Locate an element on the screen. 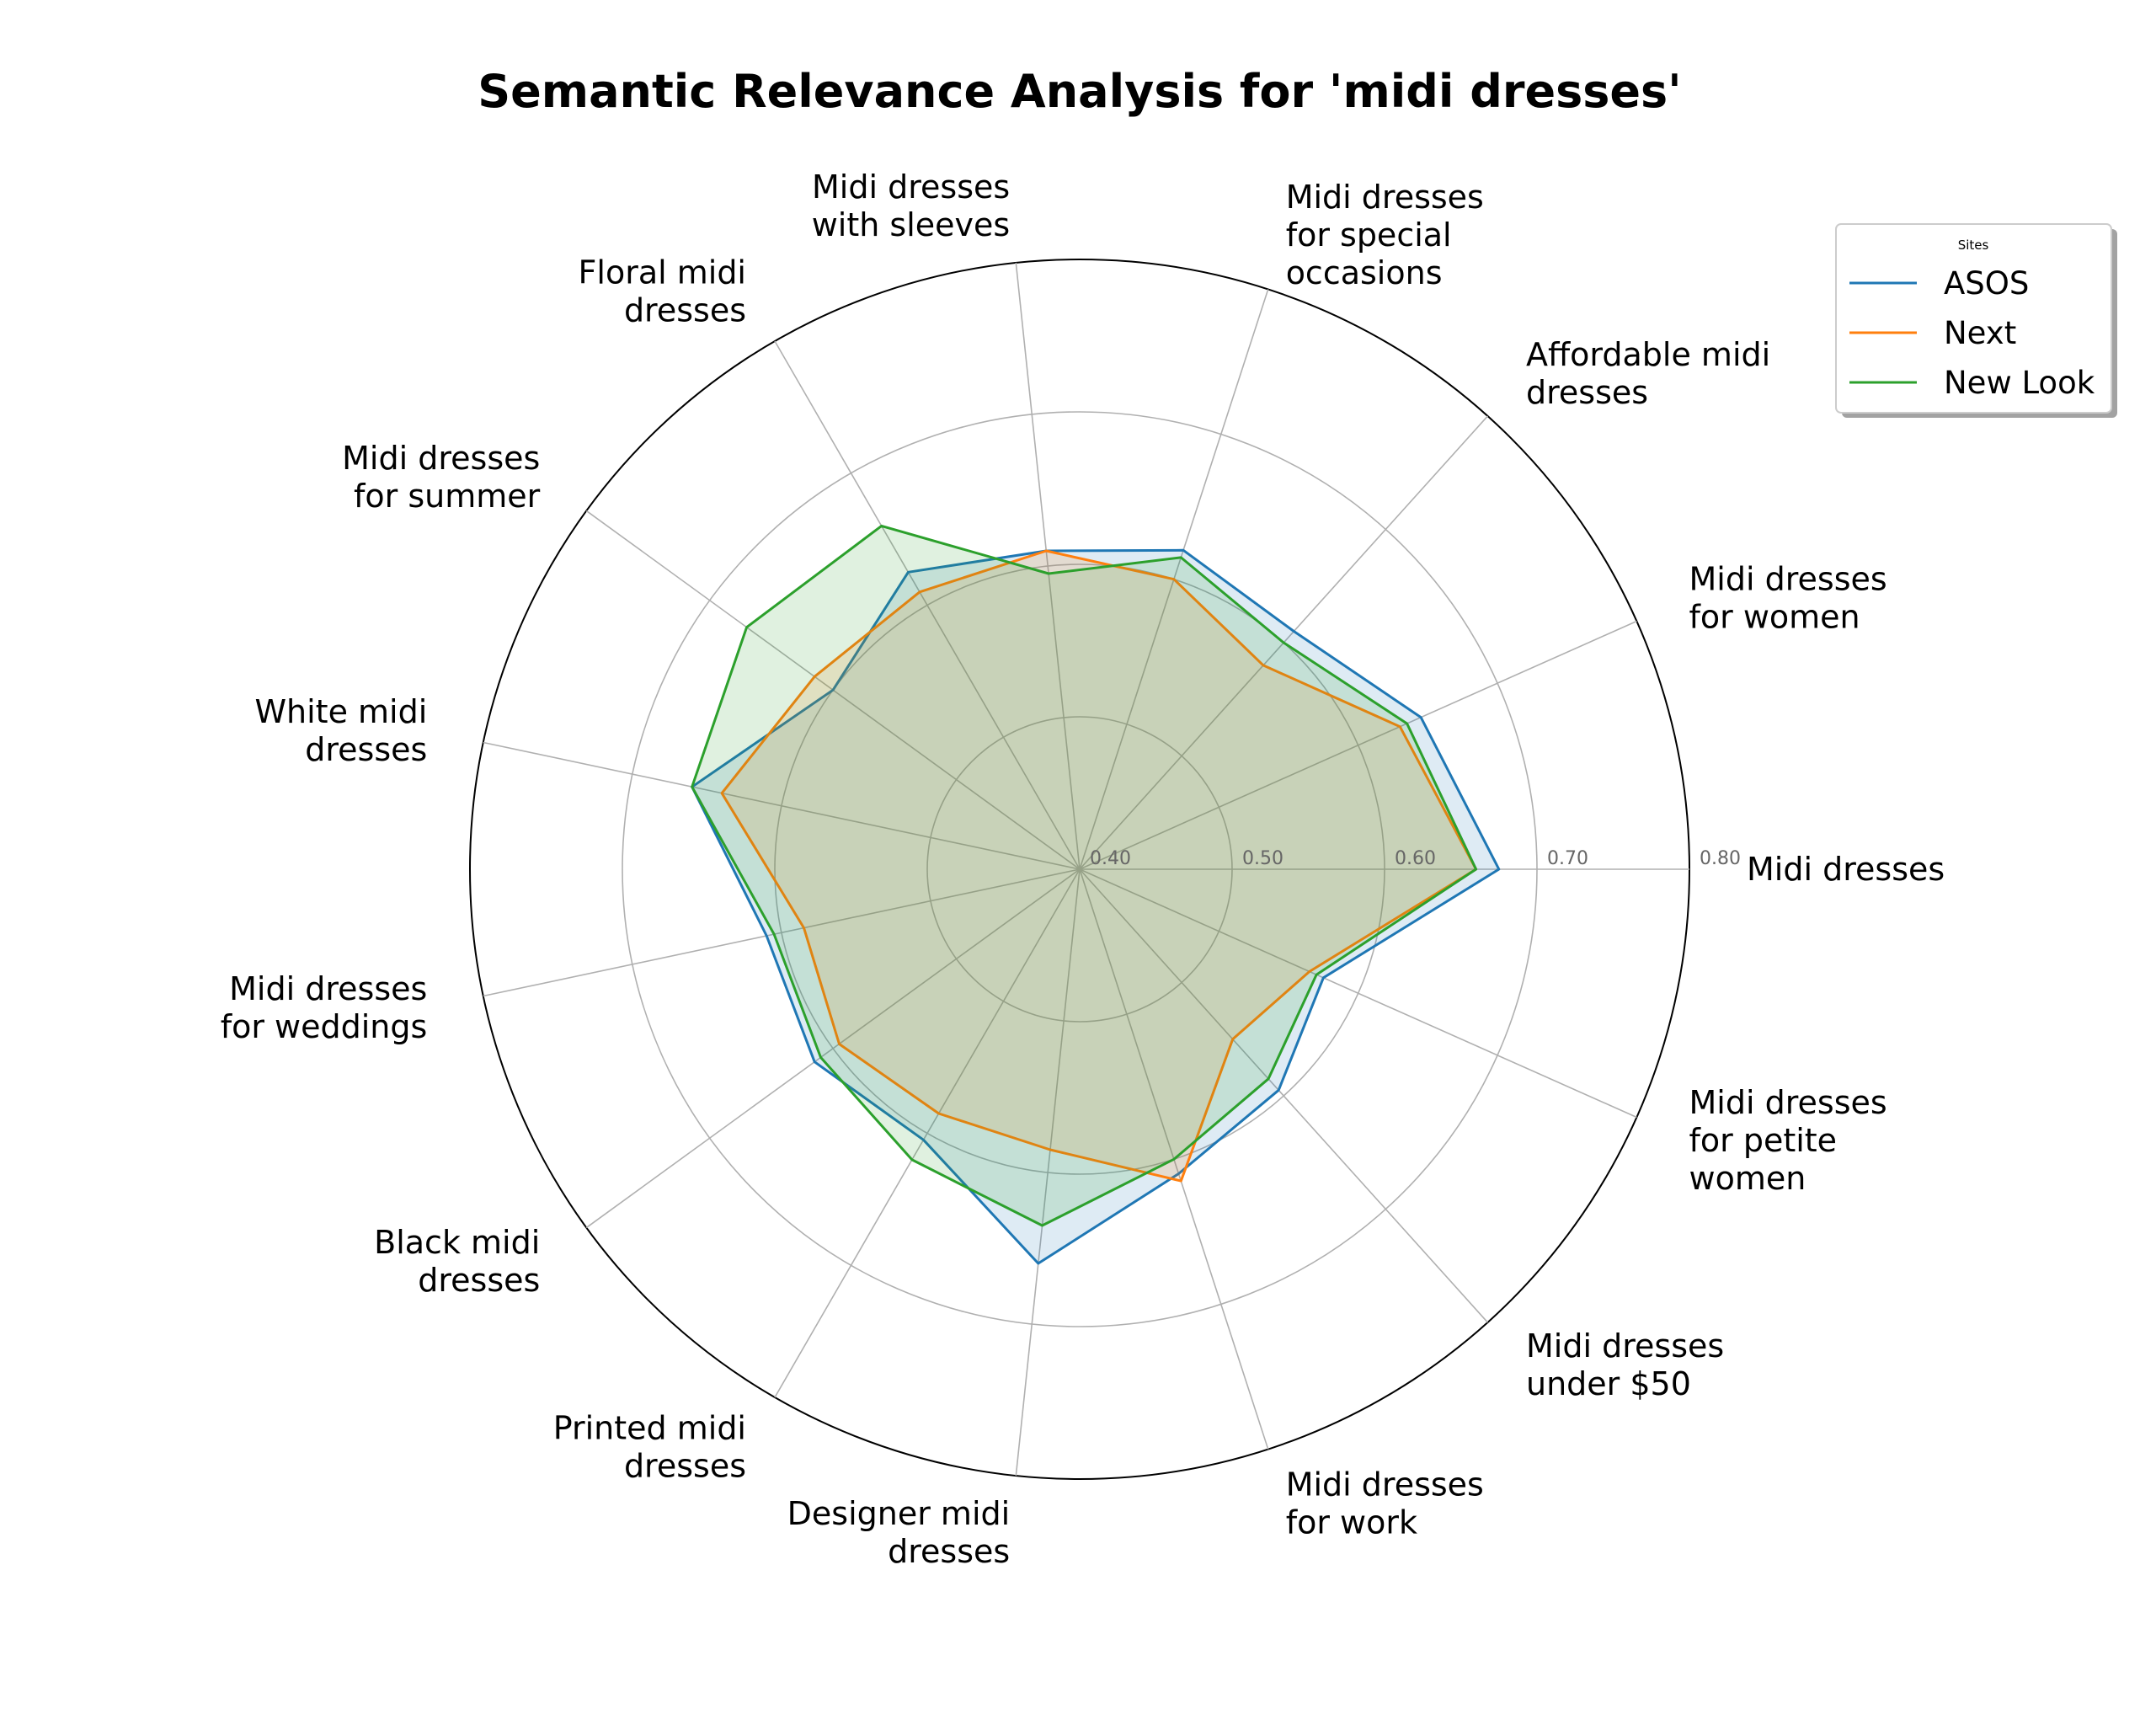 The height and width of the screenshot is (1725, 2156). category-label-line: for weddings is located at coordinates (324, 1026).